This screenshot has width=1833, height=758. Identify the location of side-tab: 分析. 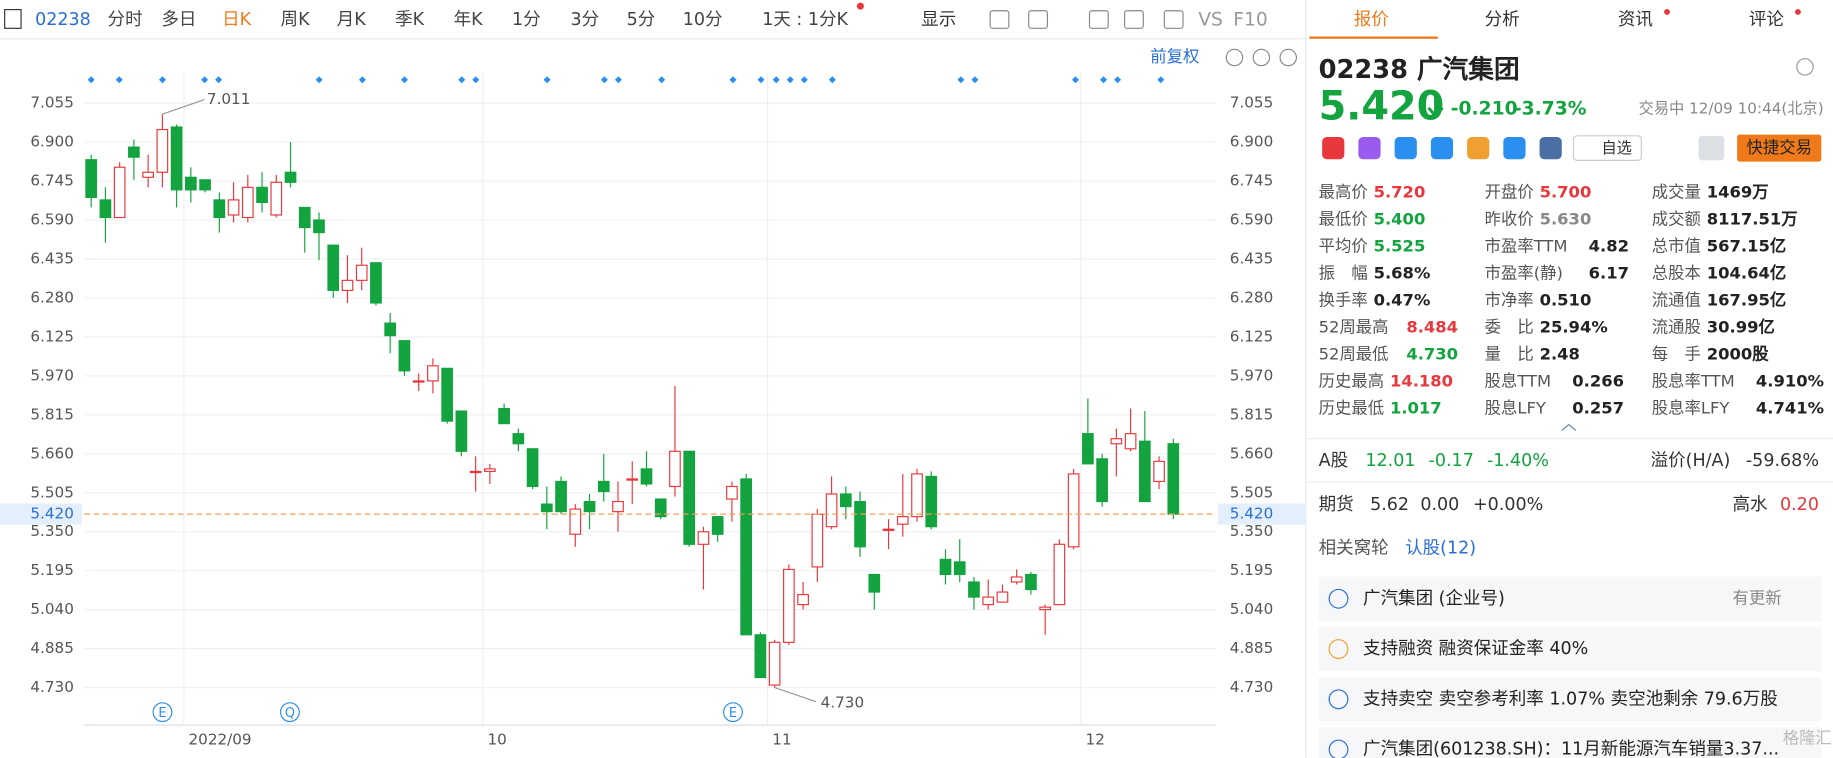
(1502, 20).